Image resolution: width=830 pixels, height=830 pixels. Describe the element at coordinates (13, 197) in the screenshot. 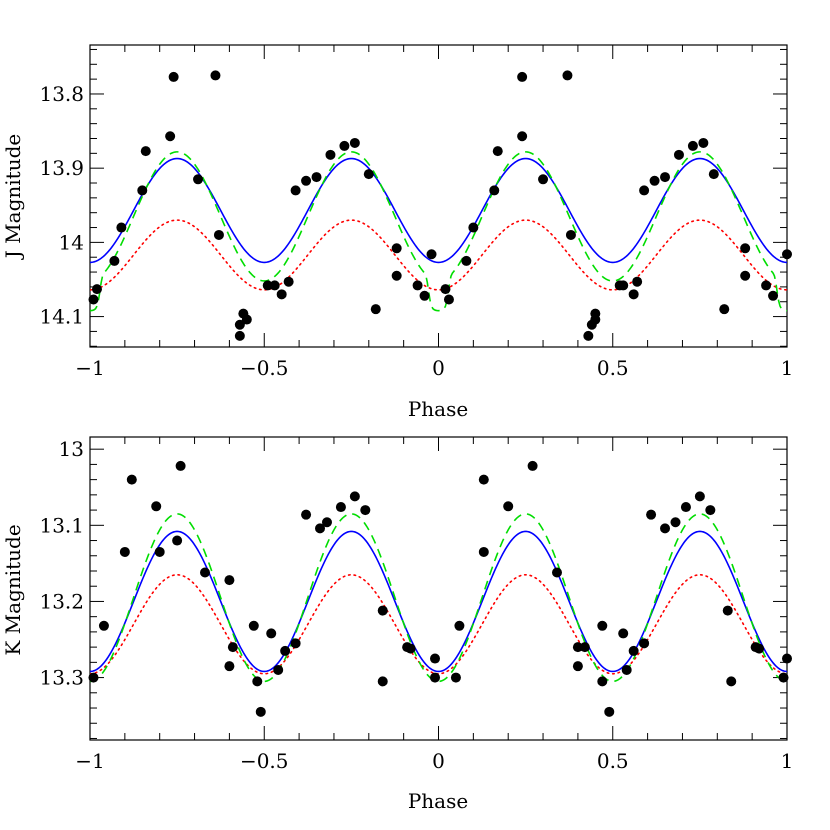

I see `j-y-axis-title: J Magnitude` at that location.